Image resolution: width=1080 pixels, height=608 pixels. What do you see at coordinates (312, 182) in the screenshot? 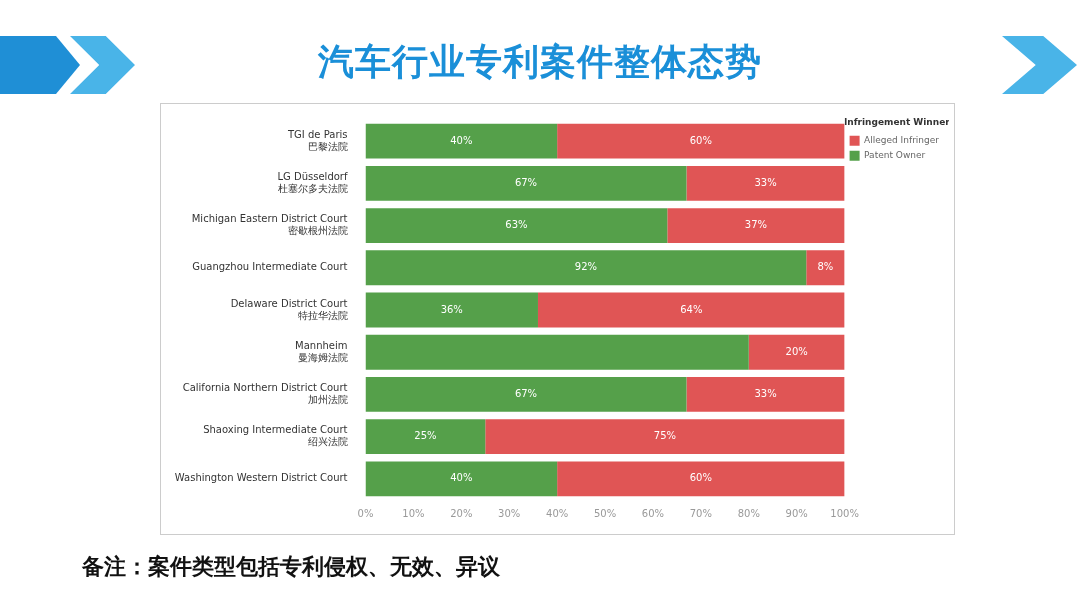
I see `y-tick-label: LG Düsseldorf 杜塞尔多夫法院` at bounding box center [312, 182].